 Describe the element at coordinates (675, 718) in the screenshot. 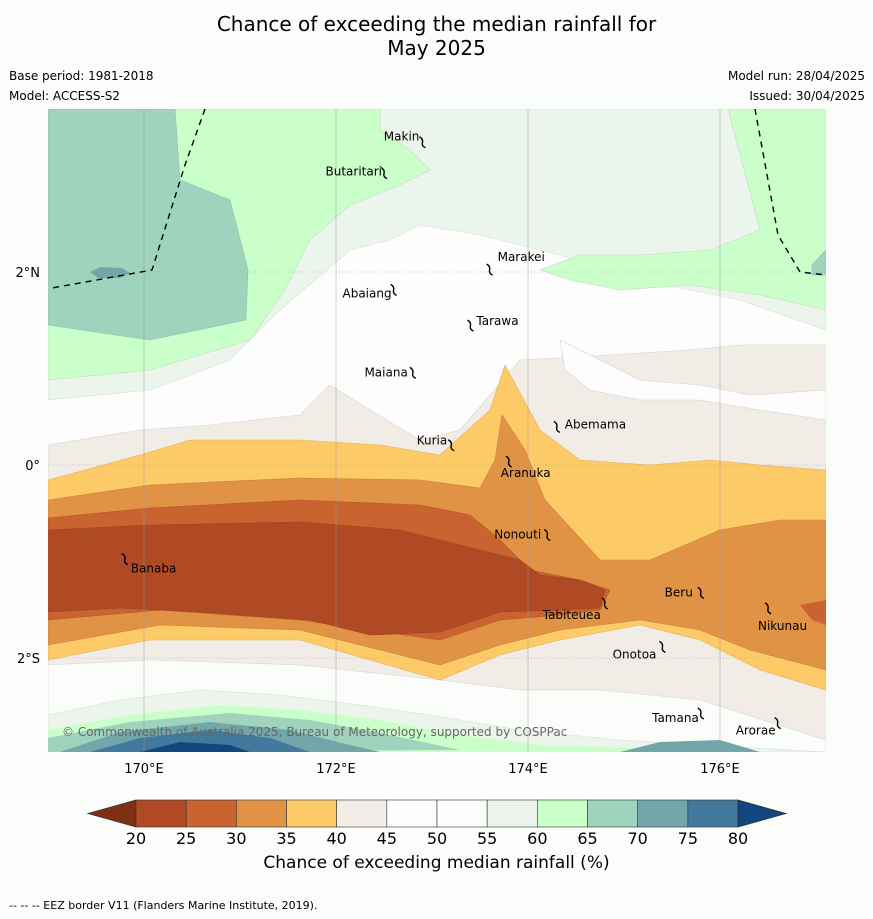

I see `place-label: Tamana` at that location.